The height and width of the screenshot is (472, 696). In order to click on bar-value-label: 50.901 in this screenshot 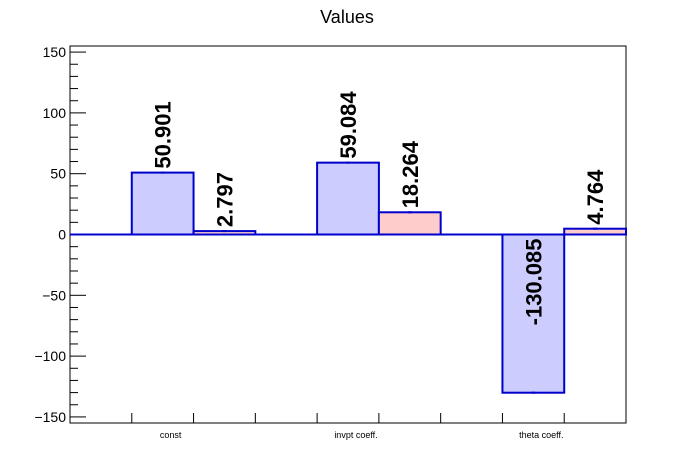, I will do `click(163, 134)`.